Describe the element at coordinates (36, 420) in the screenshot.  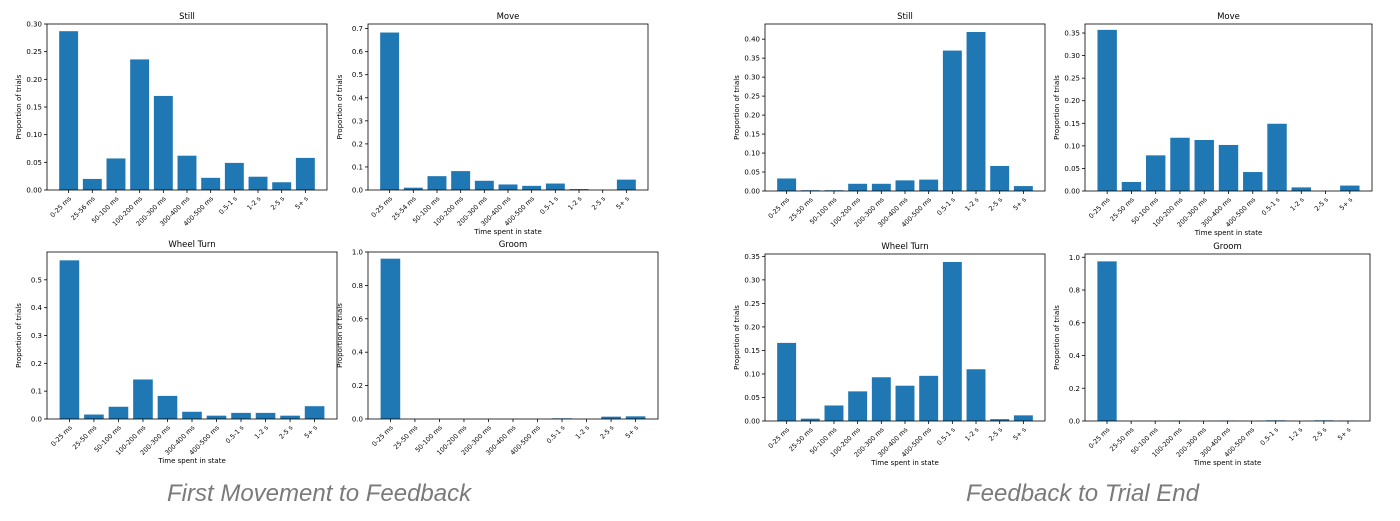
I see `y-tick-label: 0.0` at that location.